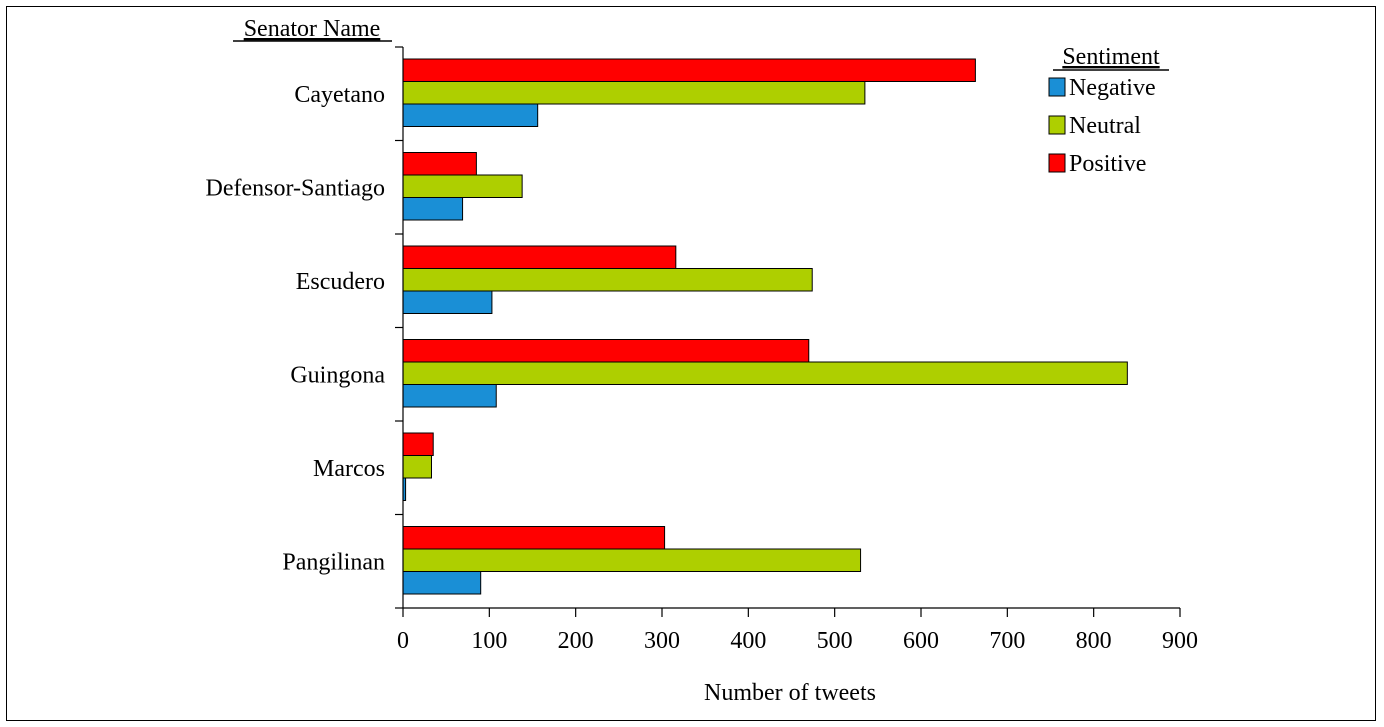 The height and width of the screenshot is (727, 1384). Describe the element at coordinates (1107, 164) in the screenshot. I see `legend-label-positive: Positive` at that location.